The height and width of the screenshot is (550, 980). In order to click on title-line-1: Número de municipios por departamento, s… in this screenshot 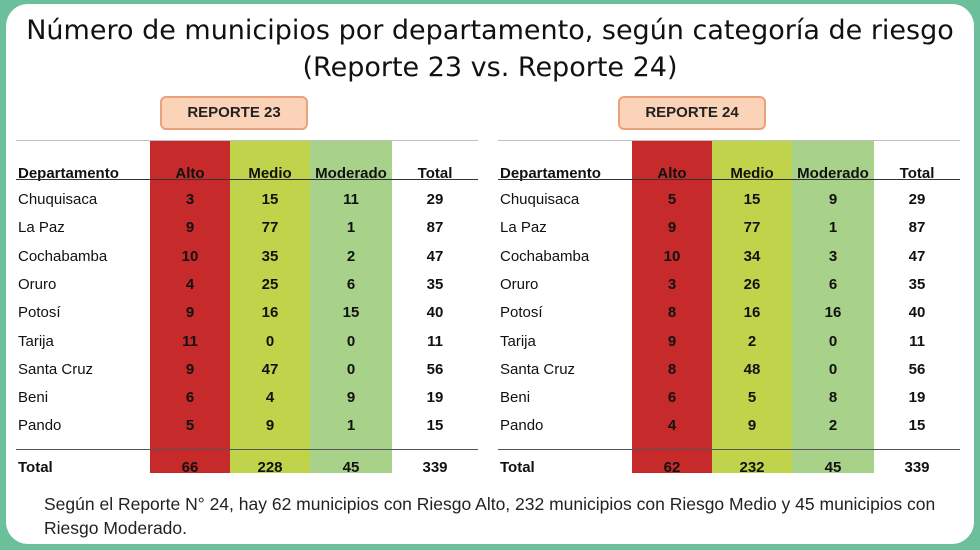, I will do `click(490, 30)`.